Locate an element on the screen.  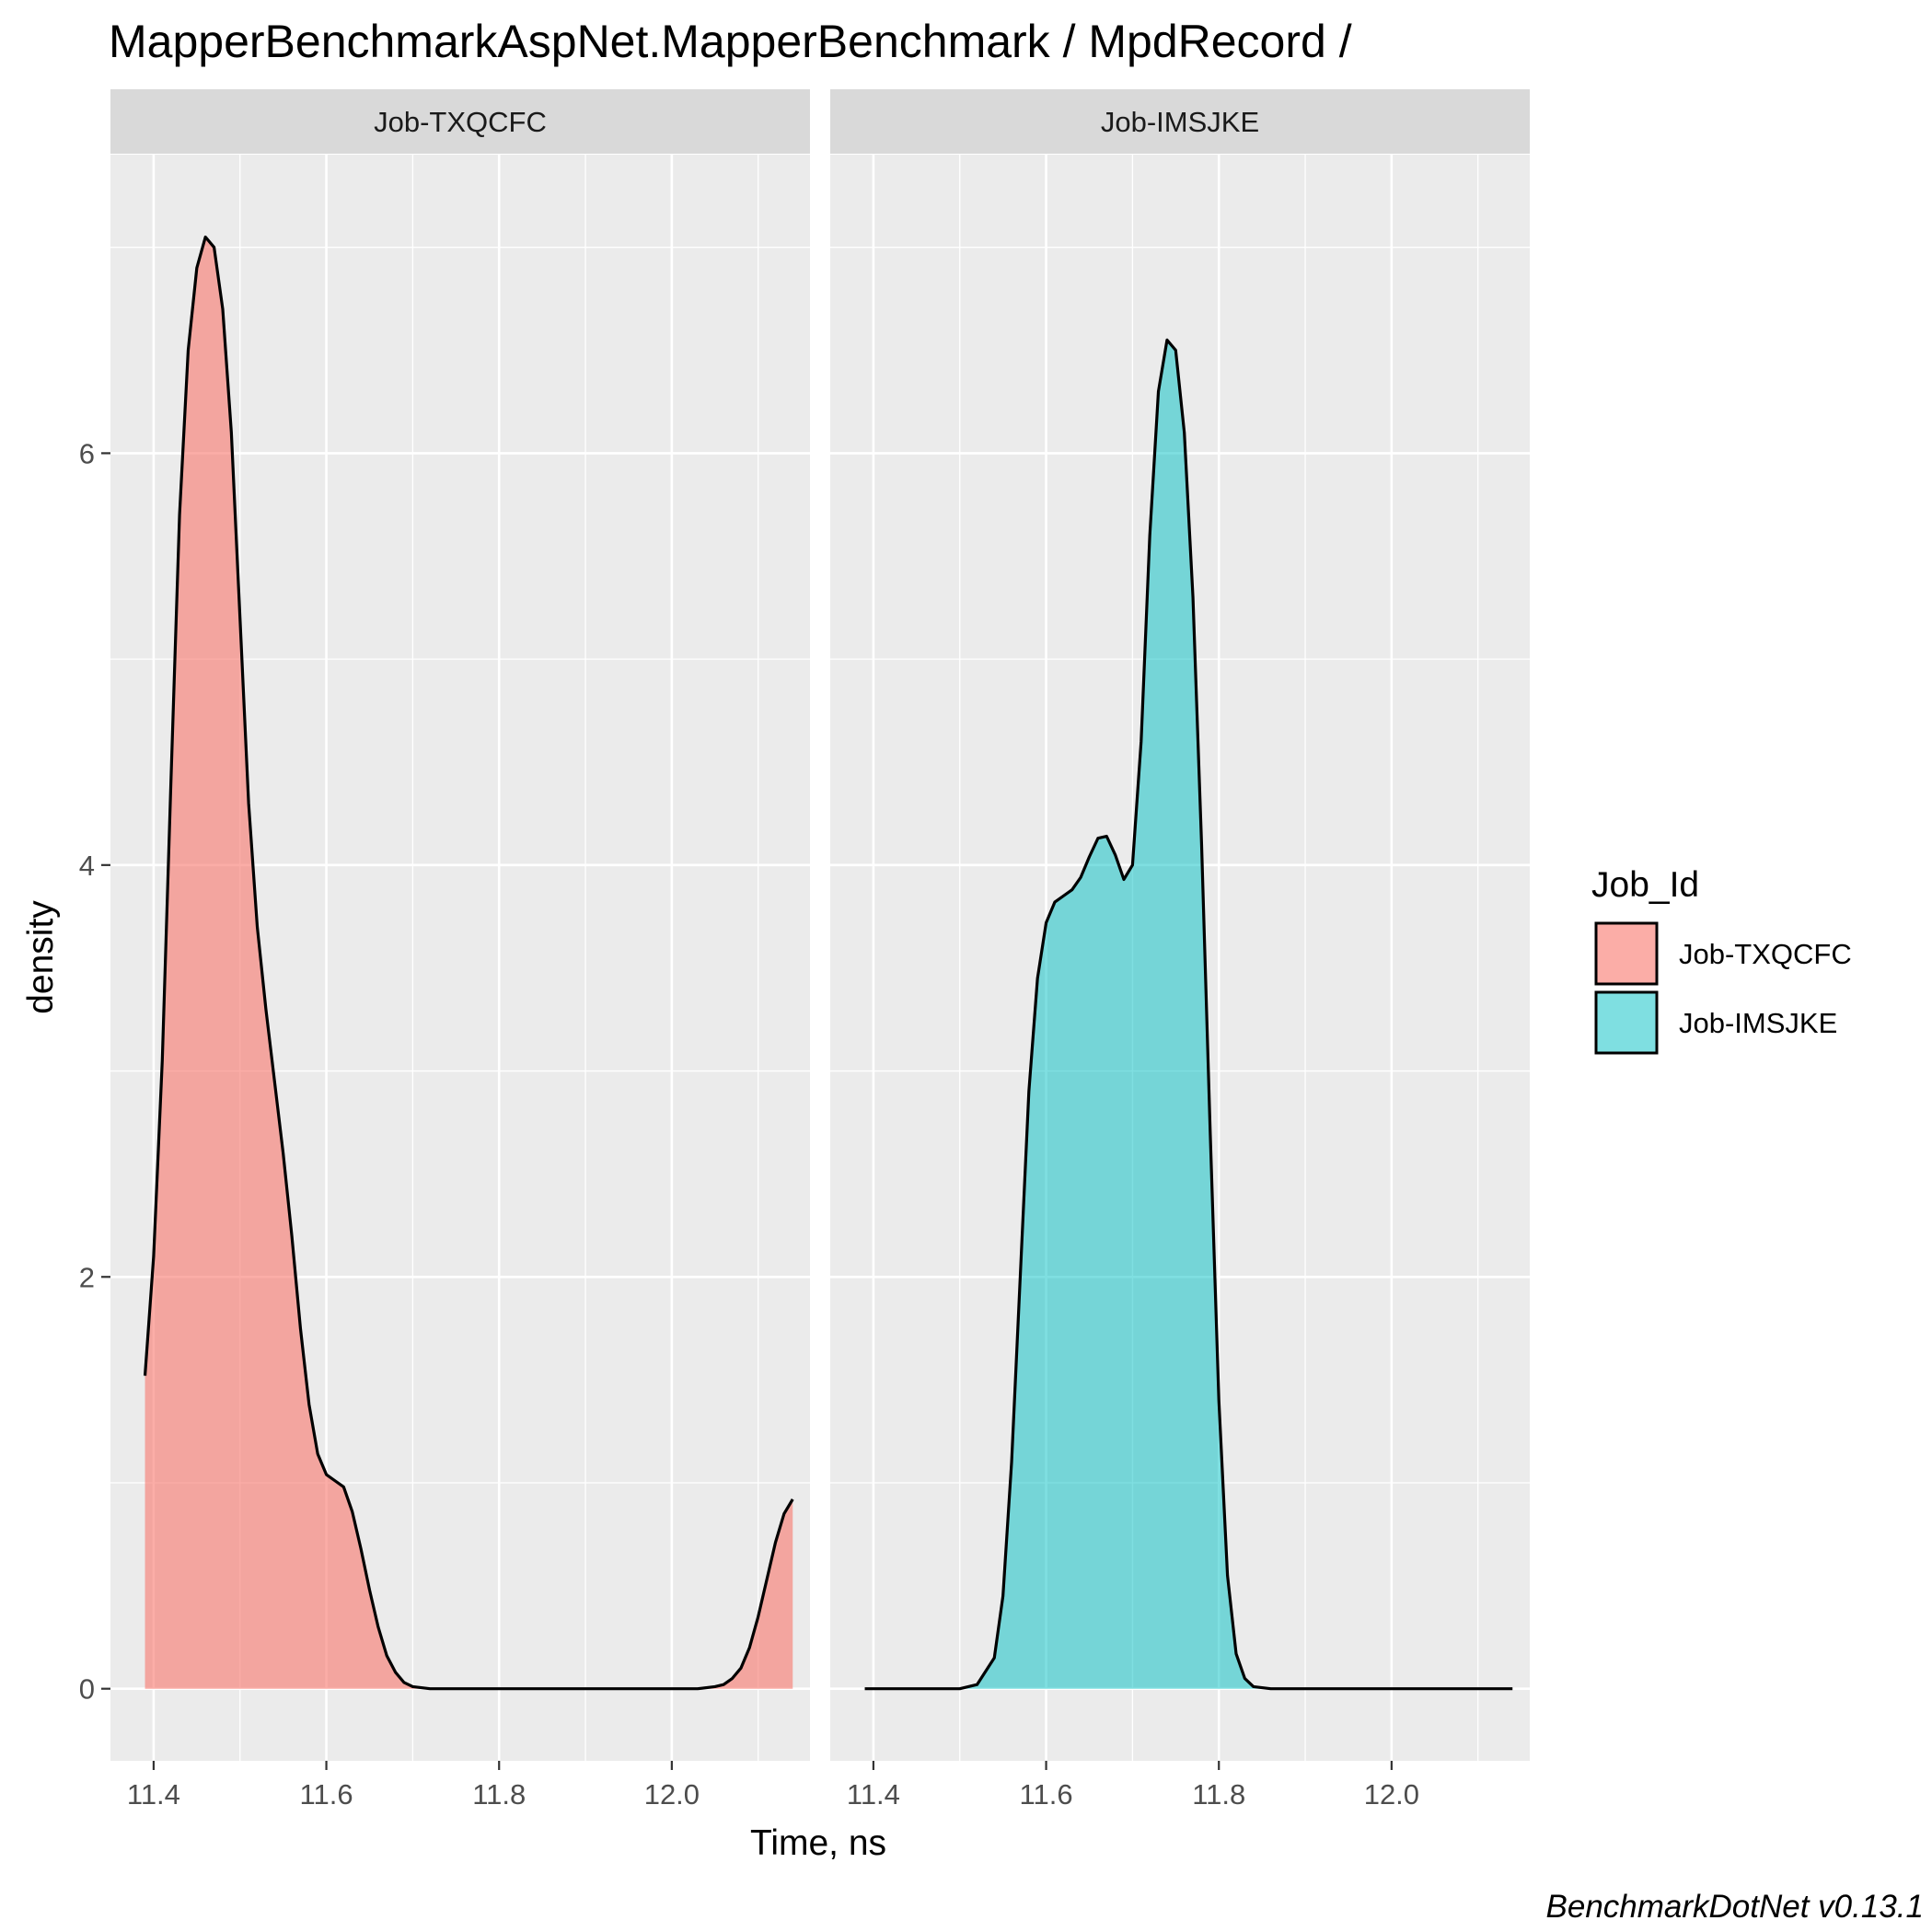
legend: Job_Id Job-TXQCFC Job-IMSJKE is located at coordinates (1722, 960).